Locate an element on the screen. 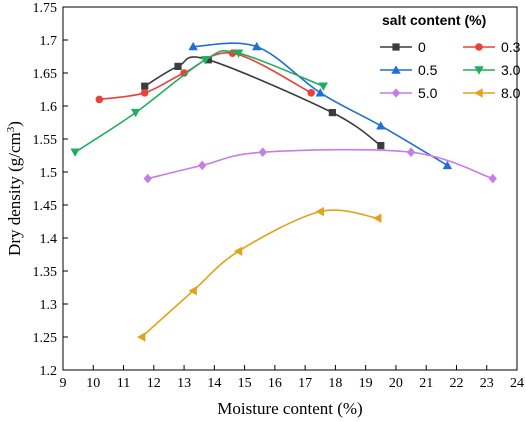 This screenshot has height=422, width=526. legend-title: salt content (%) is located at coordinates (434, 20).